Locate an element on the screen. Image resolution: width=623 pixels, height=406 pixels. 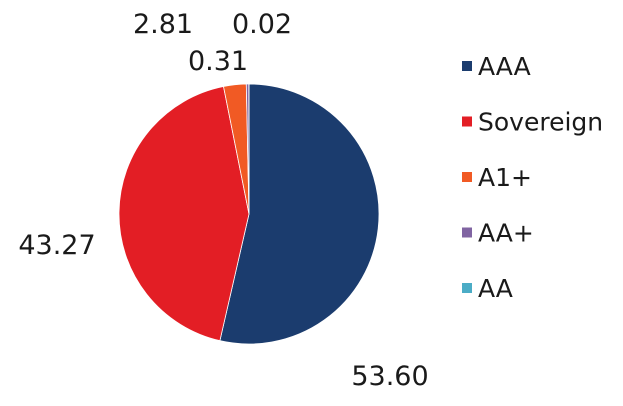
legend-label-a1: A1+ is located at coordinates (505, 177).